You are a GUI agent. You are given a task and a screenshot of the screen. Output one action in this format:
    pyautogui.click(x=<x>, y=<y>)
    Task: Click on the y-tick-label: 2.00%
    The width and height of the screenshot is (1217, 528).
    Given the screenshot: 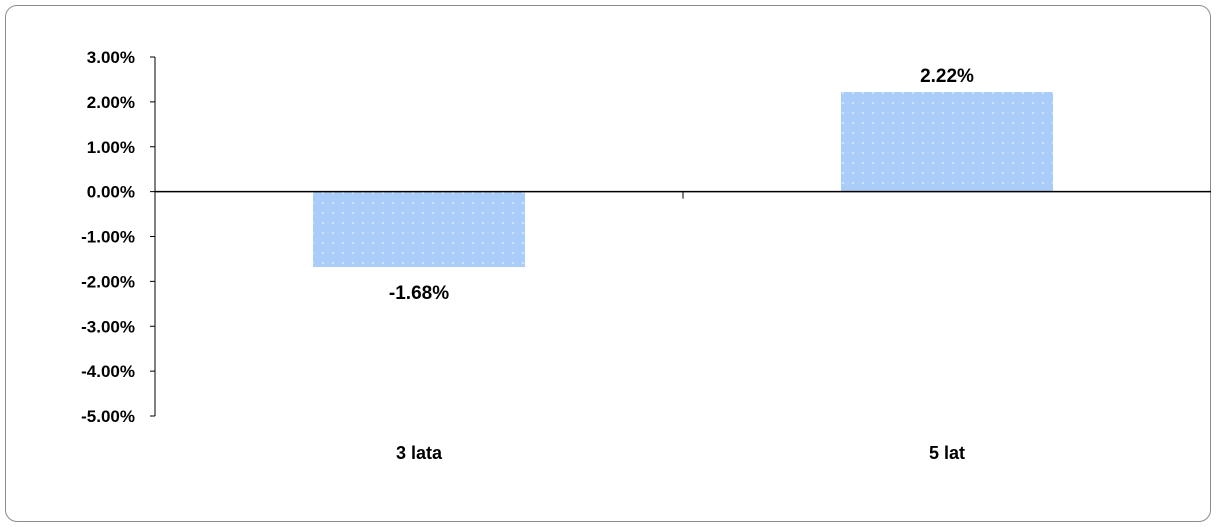 What is the action you would take?
    pyautogui.click(x=111, y=102)
    